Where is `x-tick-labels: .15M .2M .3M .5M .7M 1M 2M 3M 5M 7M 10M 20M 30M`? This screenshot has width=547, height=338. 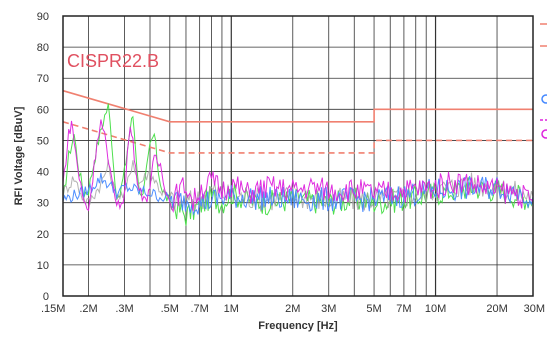 x-tick-labels: .15M .2M .3M .5M .7M 1M 2M 3M 5M 7M 10M 20M 30M is located at coordinates (293, 309).